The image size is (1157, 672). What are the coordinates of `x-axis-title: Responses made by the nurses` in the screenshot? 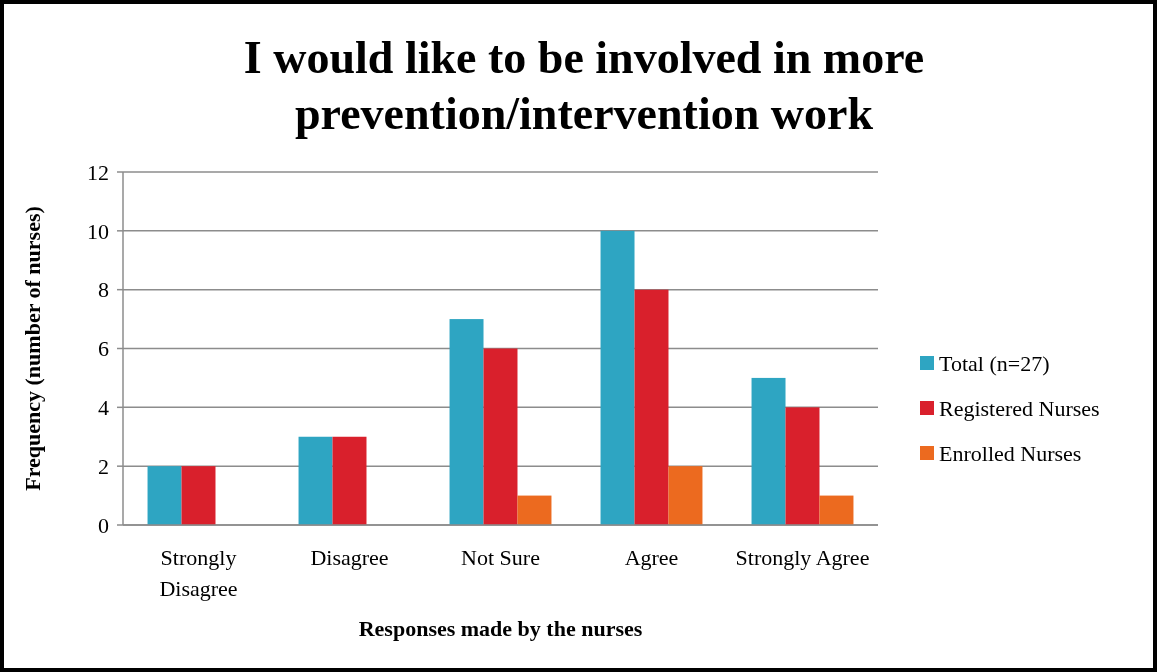 It's located at (500, 628).